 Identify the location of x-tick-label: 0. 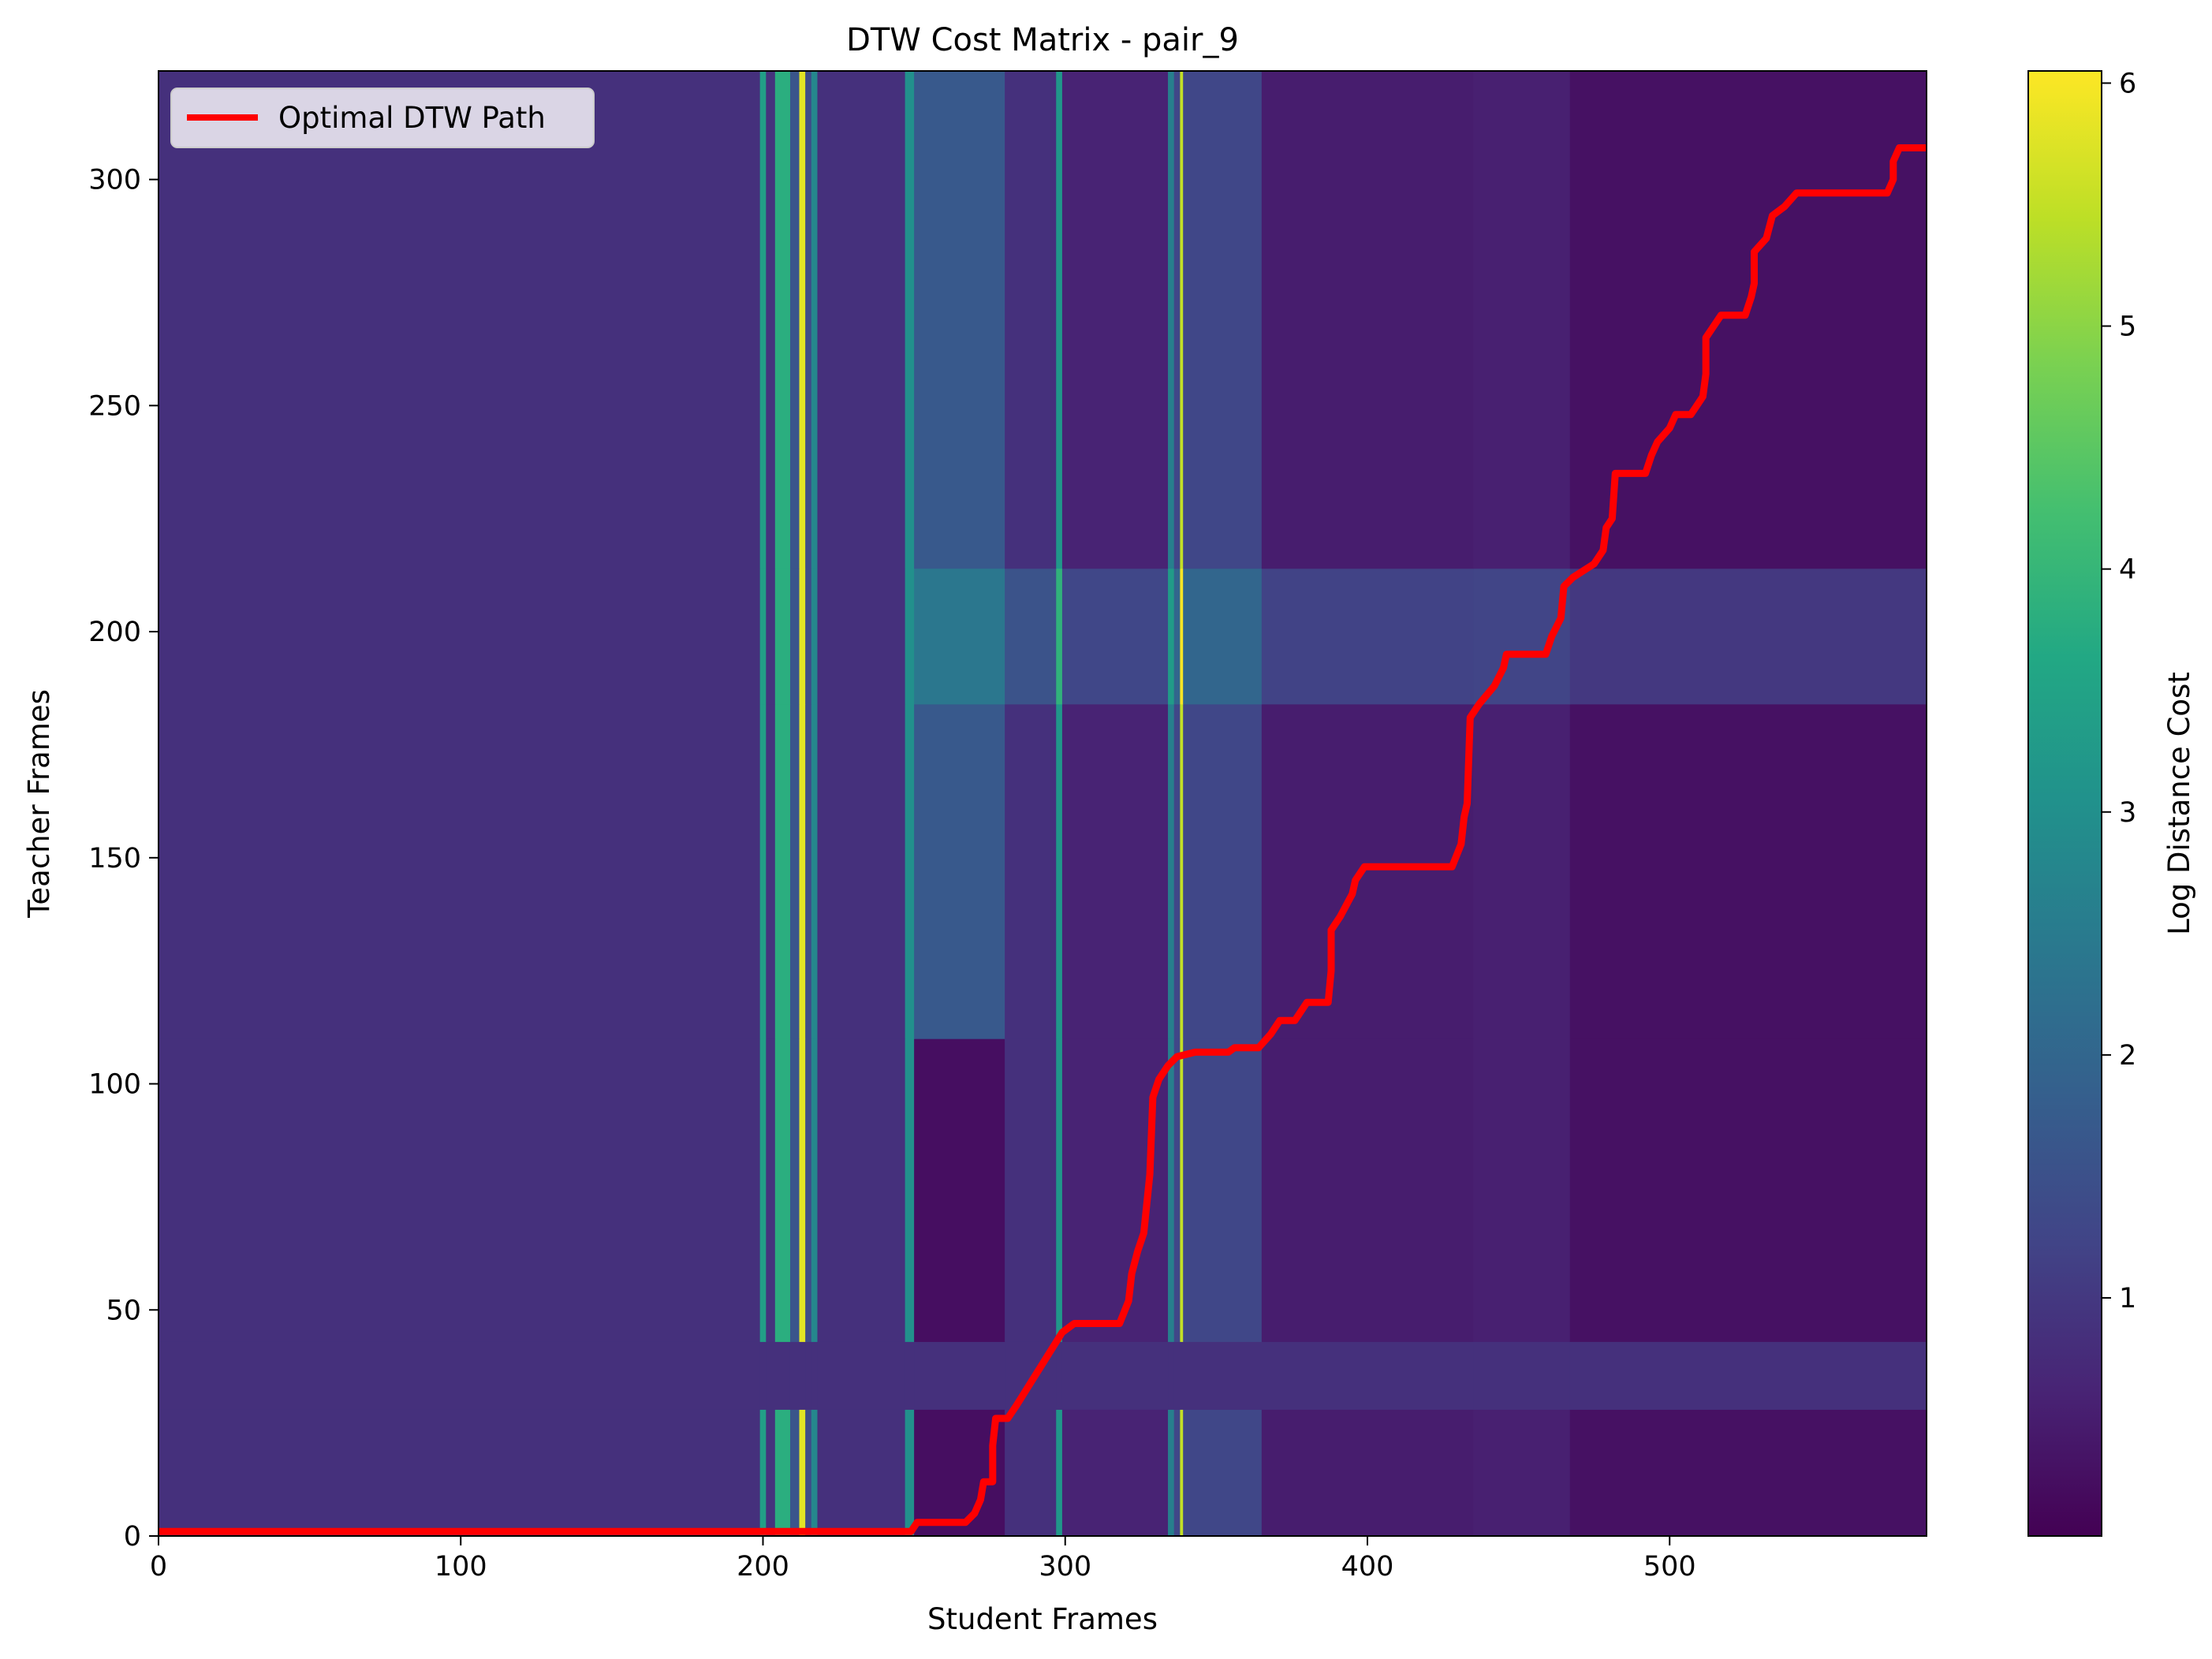
(158, 1567).